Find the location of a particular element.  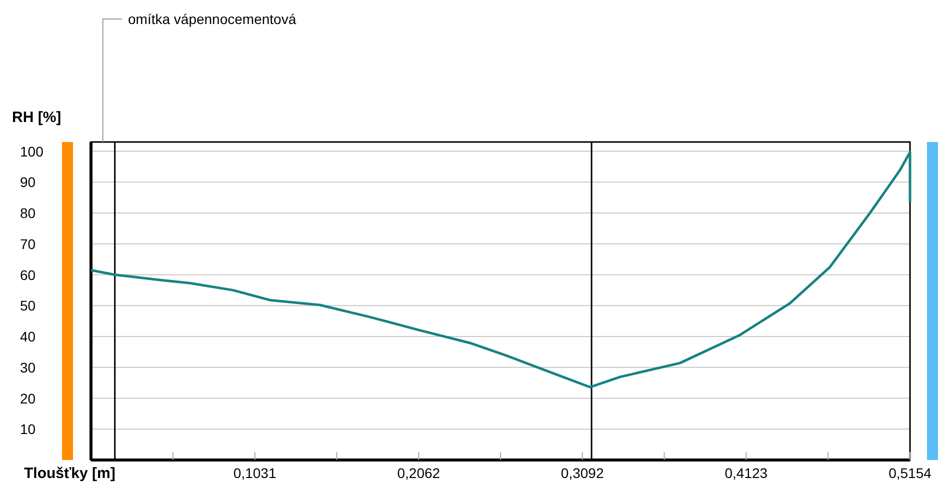

y-tick-label: 10 is located at coordinates (28, 429).